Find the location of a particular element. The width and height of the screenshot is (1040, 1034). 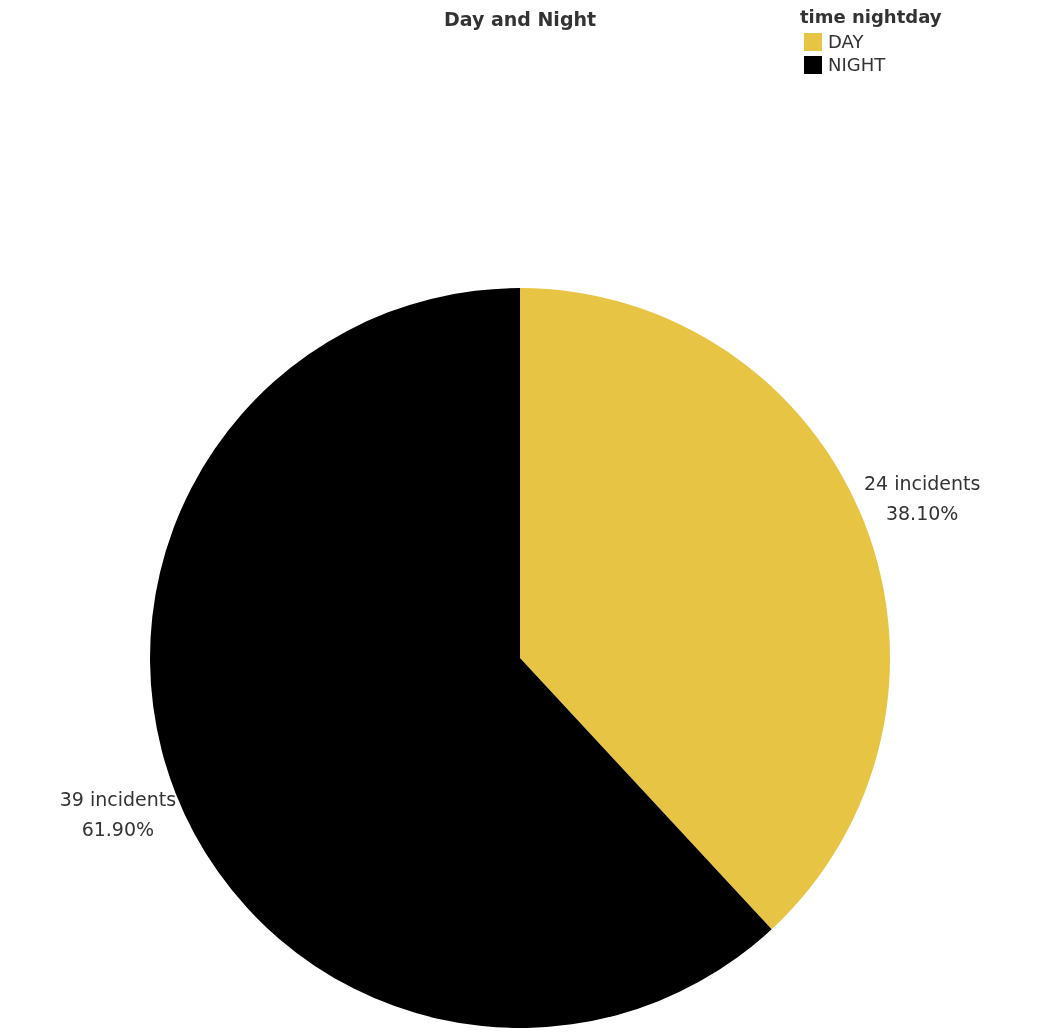

data-label: 24 incidents 38.10% is located at coordinates (922, 498).